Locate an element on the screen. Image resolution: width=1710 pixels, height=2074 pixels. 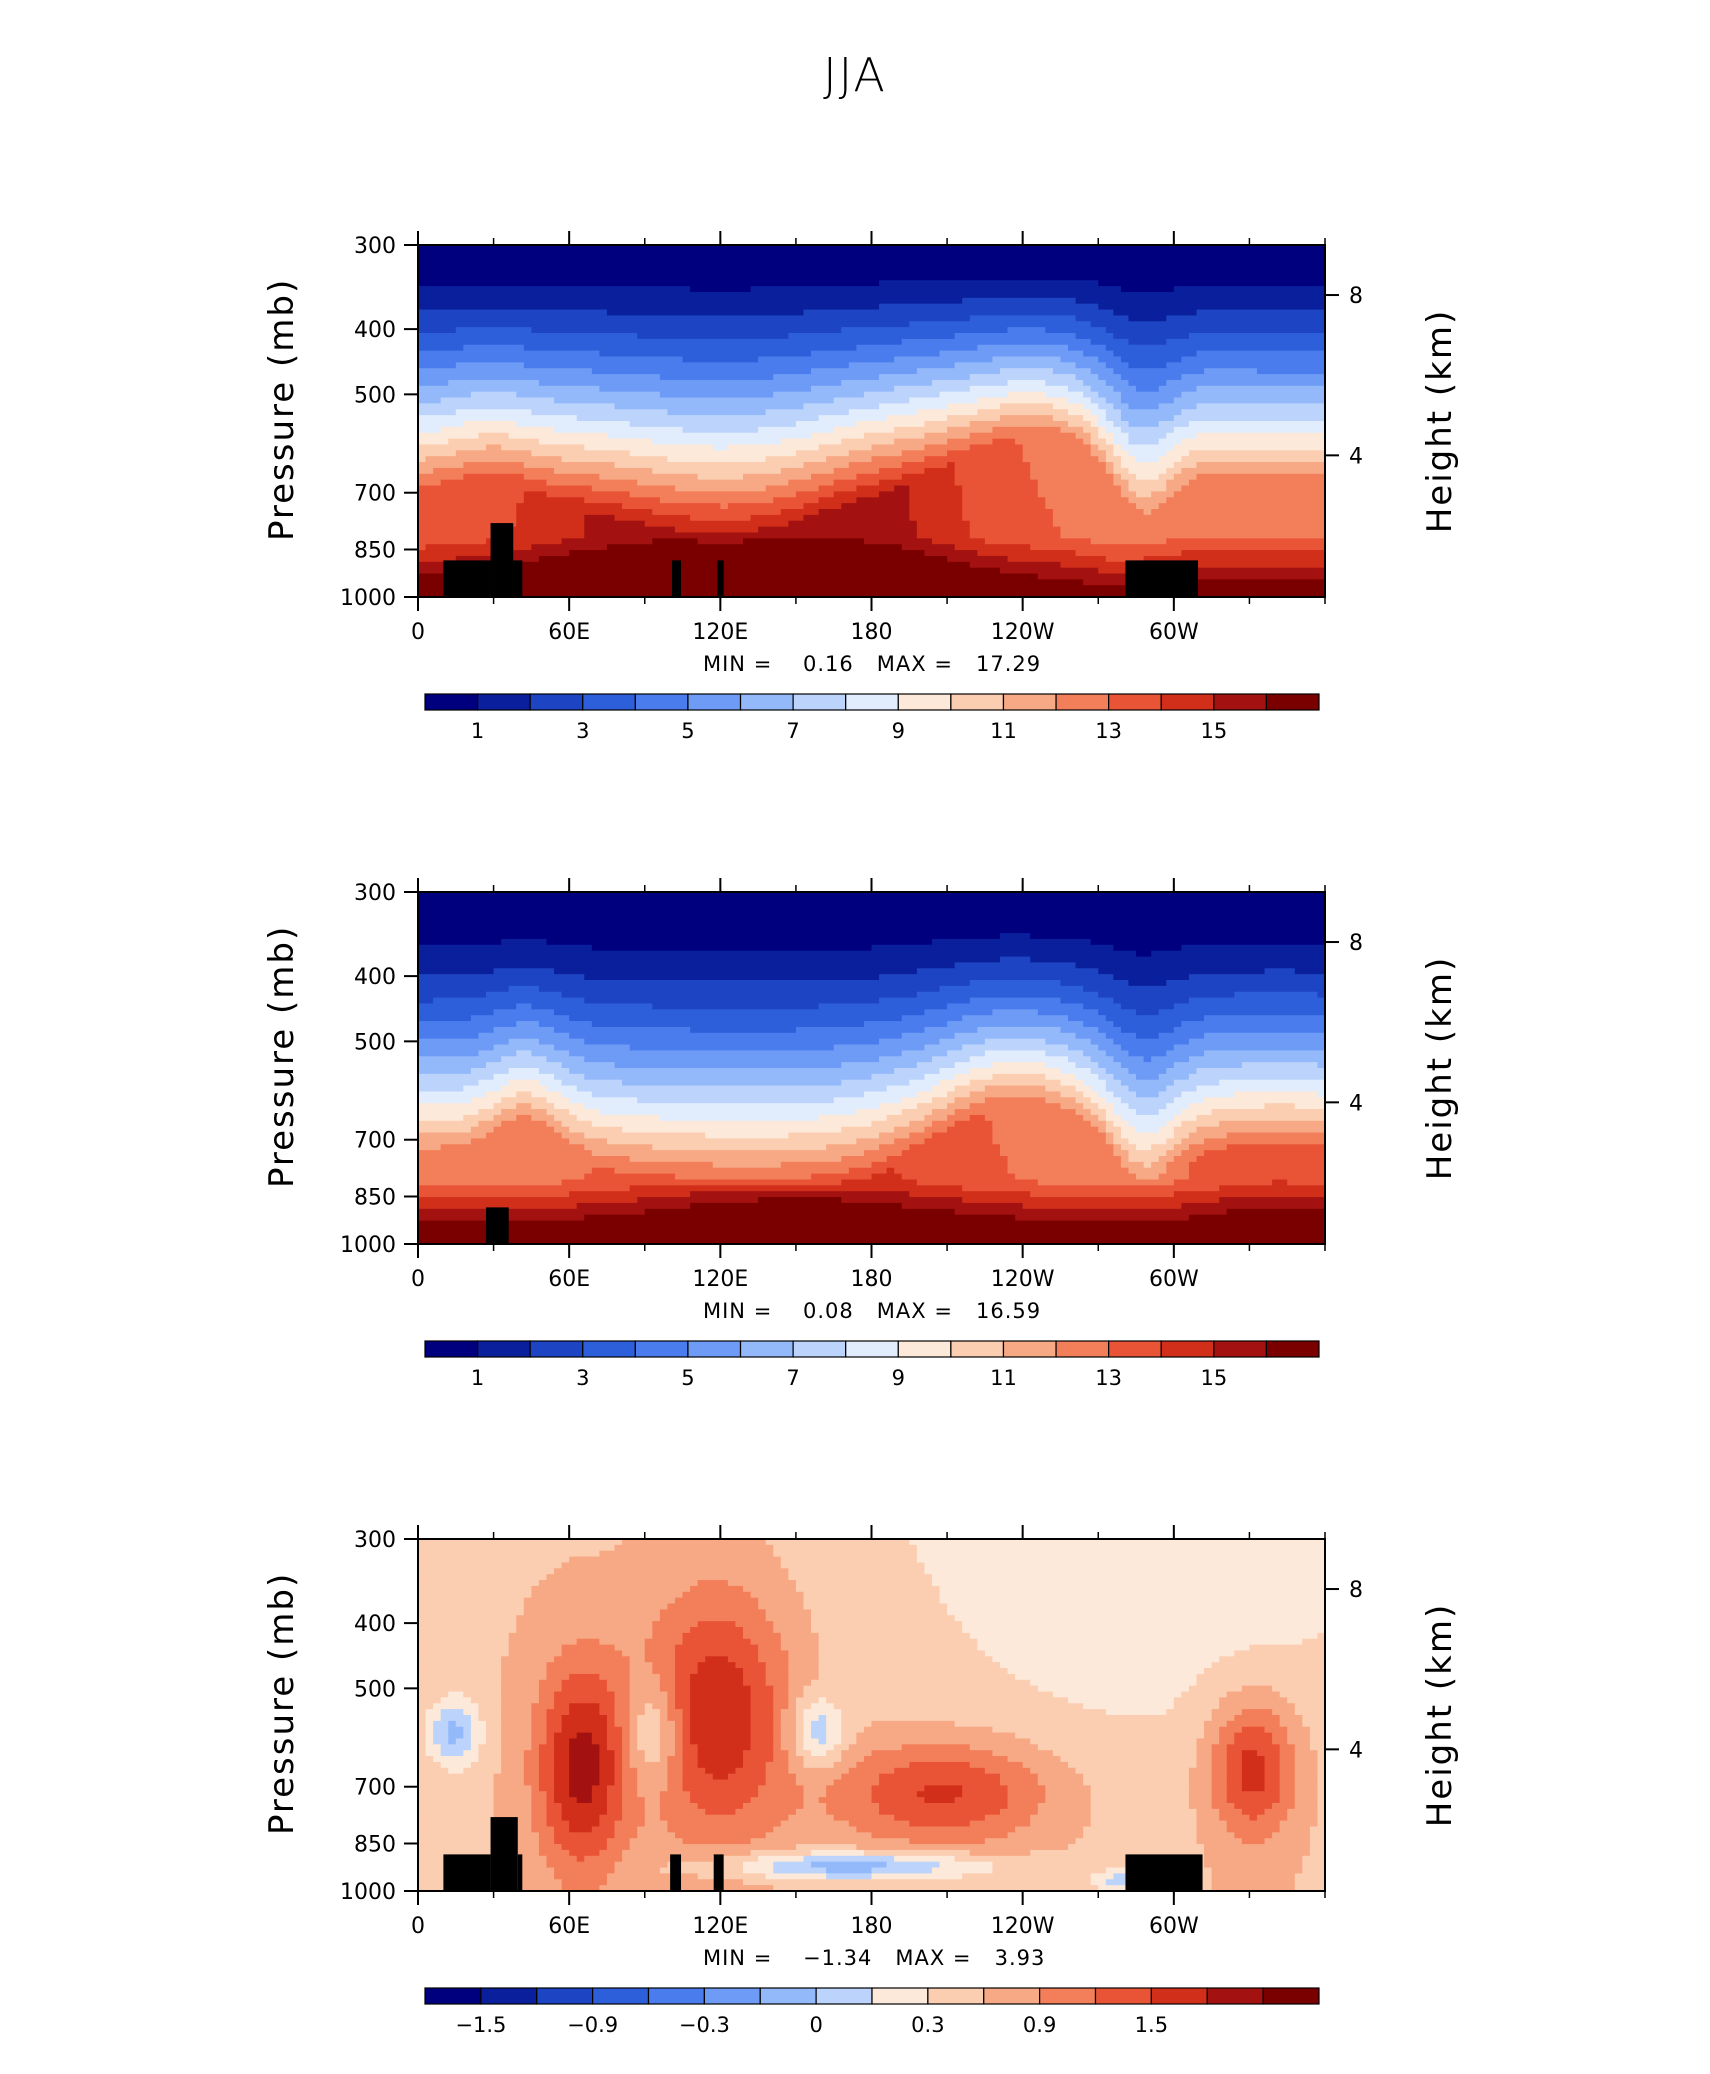
x-tick-label: 60E is located at coordinates (569, 632).